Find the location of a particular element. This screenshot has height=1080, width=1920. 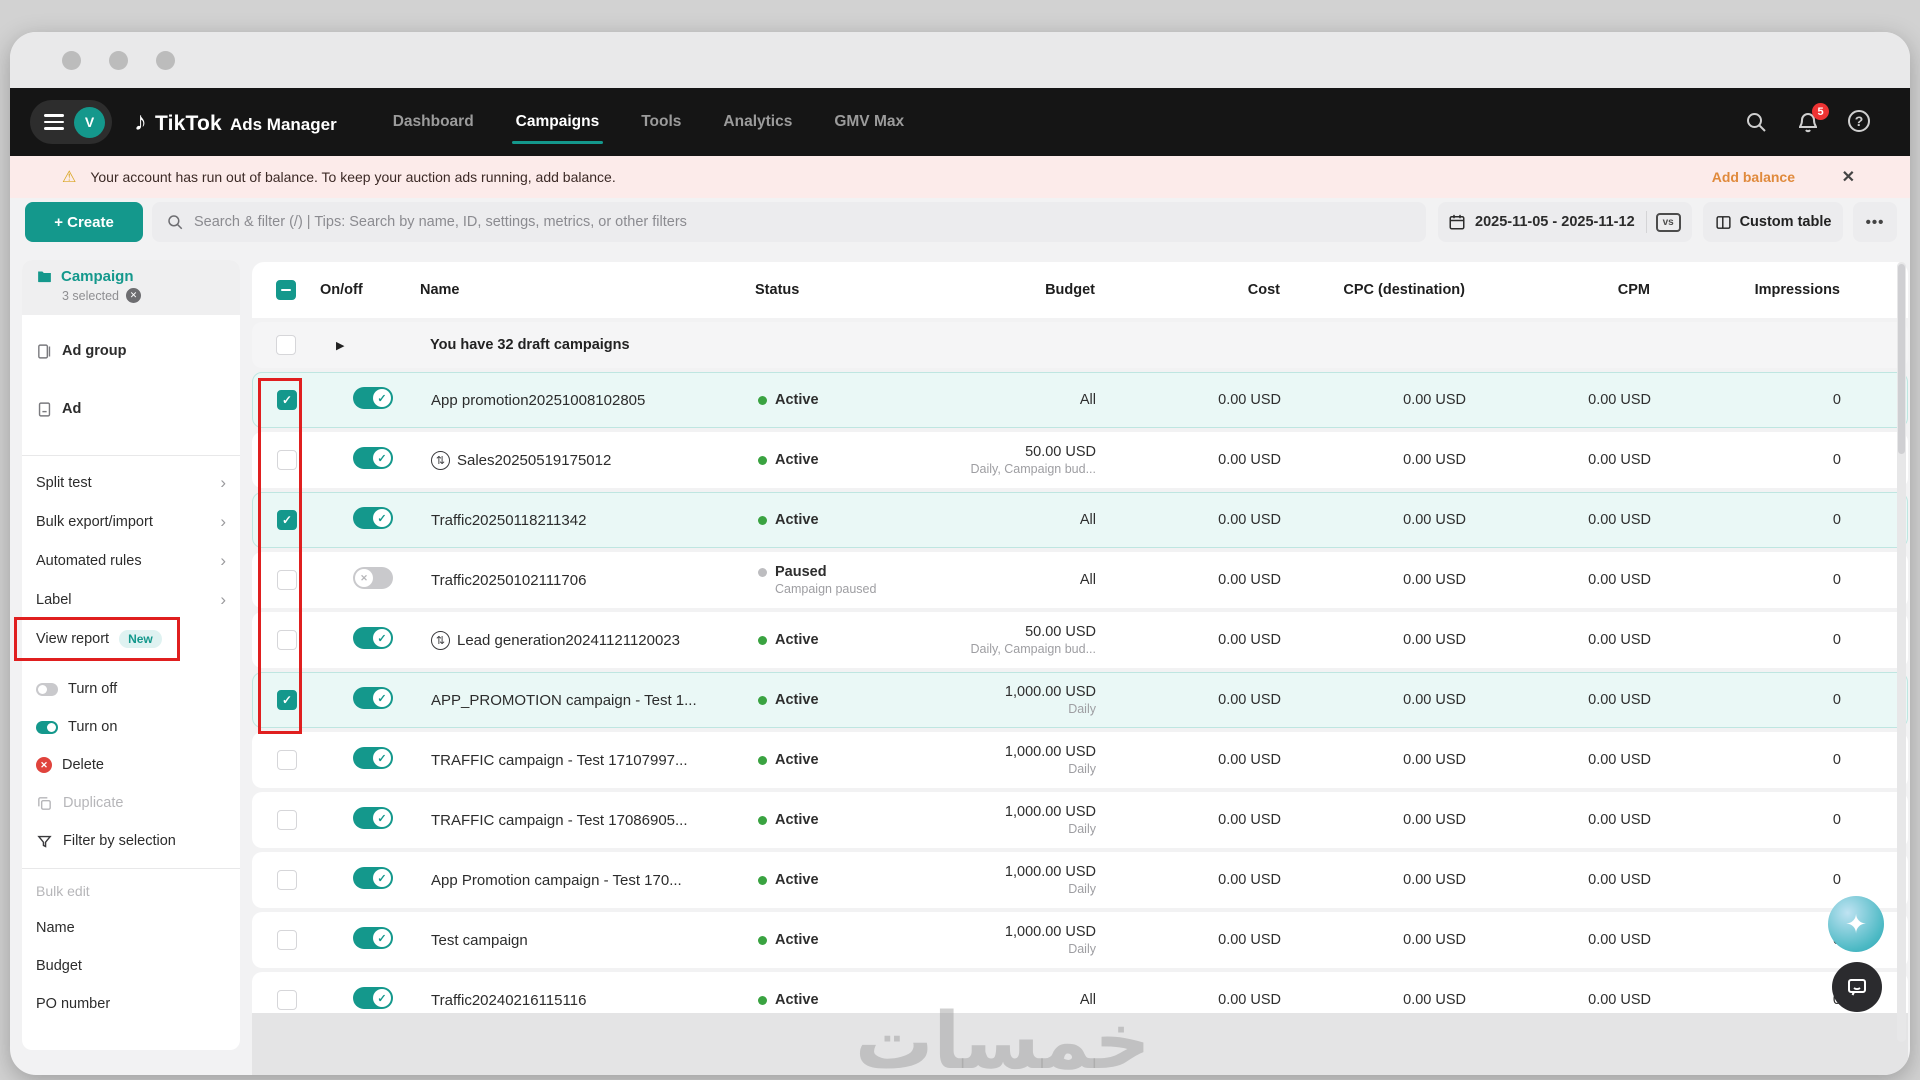

campaign-name: Sales20250519175012 is located at coordinates (534, 460).